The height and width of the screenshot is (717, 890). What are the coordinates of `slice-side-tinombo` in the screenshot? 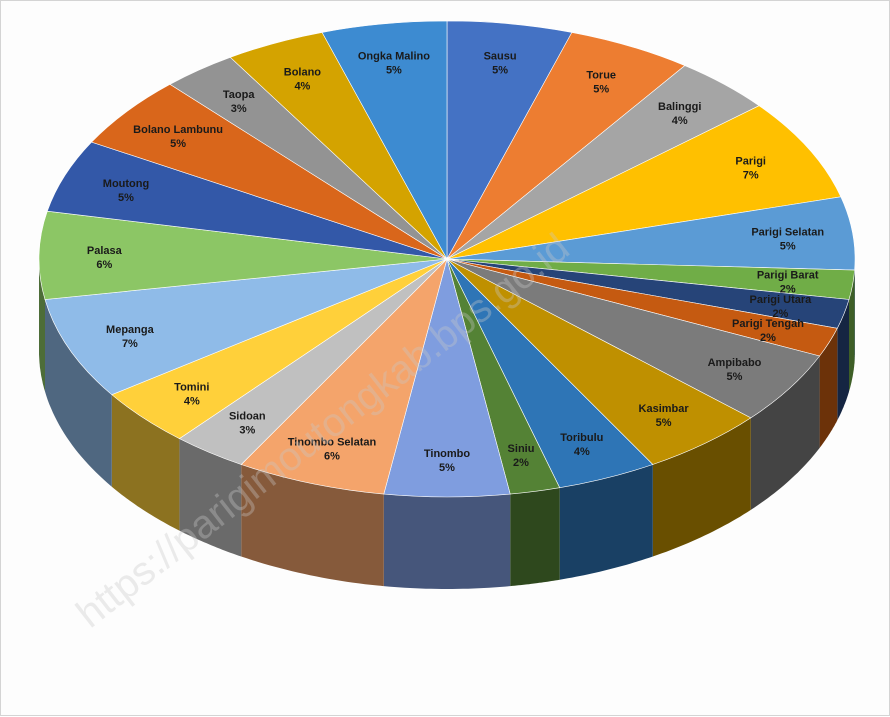 It's located at (447, 541).